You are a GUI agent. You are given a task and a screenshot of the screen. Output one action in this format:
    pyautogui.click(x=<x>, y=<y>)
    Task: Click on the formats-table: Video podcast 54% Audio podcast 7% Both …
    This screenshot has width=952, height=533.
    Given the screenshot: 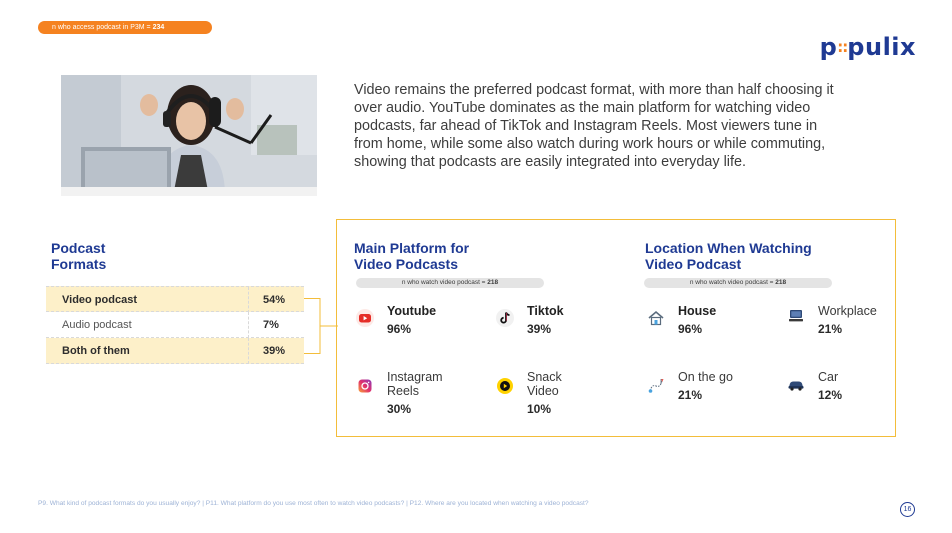 What is the action you would take?
    pyautogui.click(x=175, y=325)
    